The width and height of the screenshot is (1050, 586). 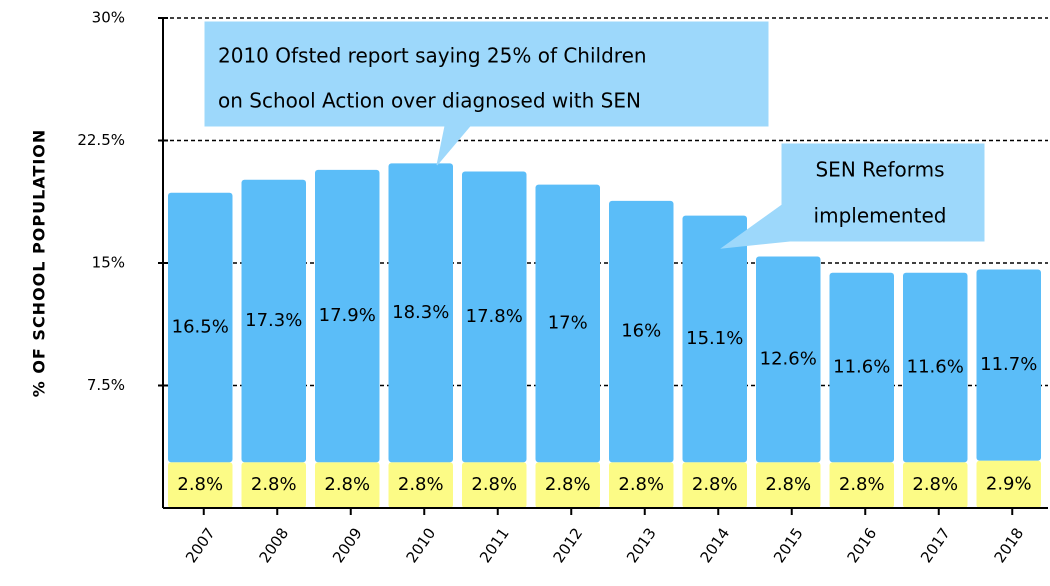 I want to click on annotation-line: implemented, so click(x=880, y=216).